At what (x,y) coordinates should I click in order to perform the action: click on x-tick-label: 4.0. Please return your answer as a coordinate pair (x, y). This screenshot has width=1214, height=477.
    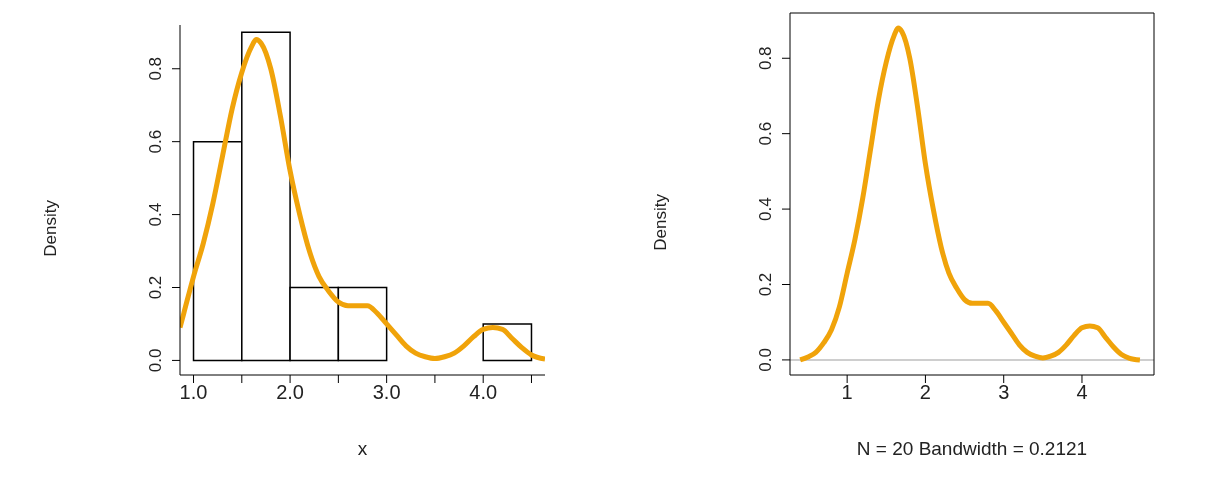
    Looking at the image, I should click on (483, 392).